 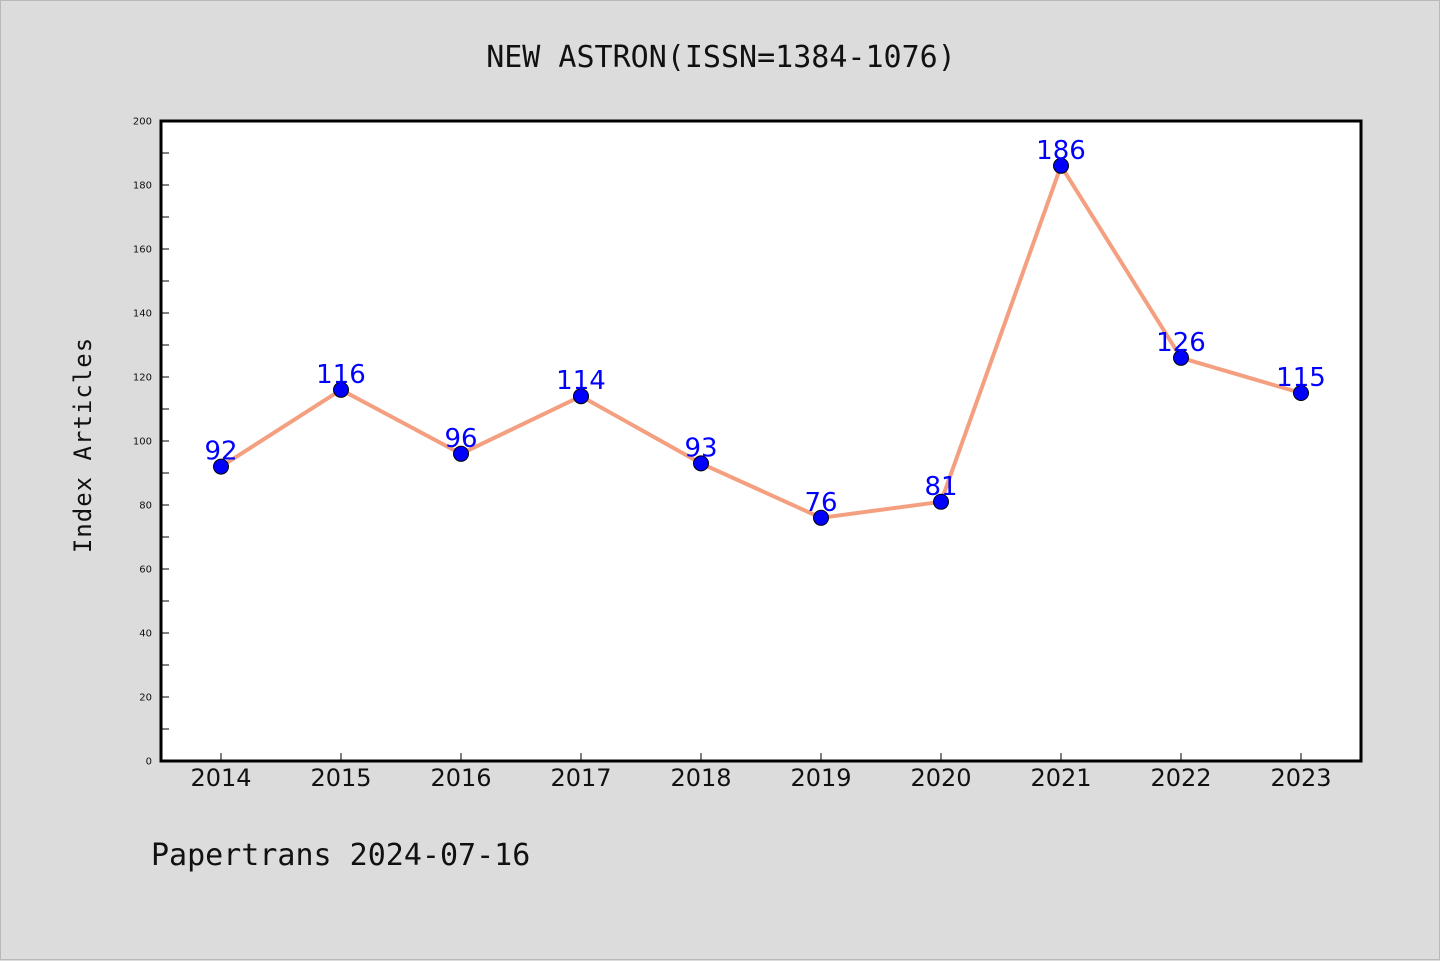 I want to click on data-label: 92, so click(x=220, y=452).